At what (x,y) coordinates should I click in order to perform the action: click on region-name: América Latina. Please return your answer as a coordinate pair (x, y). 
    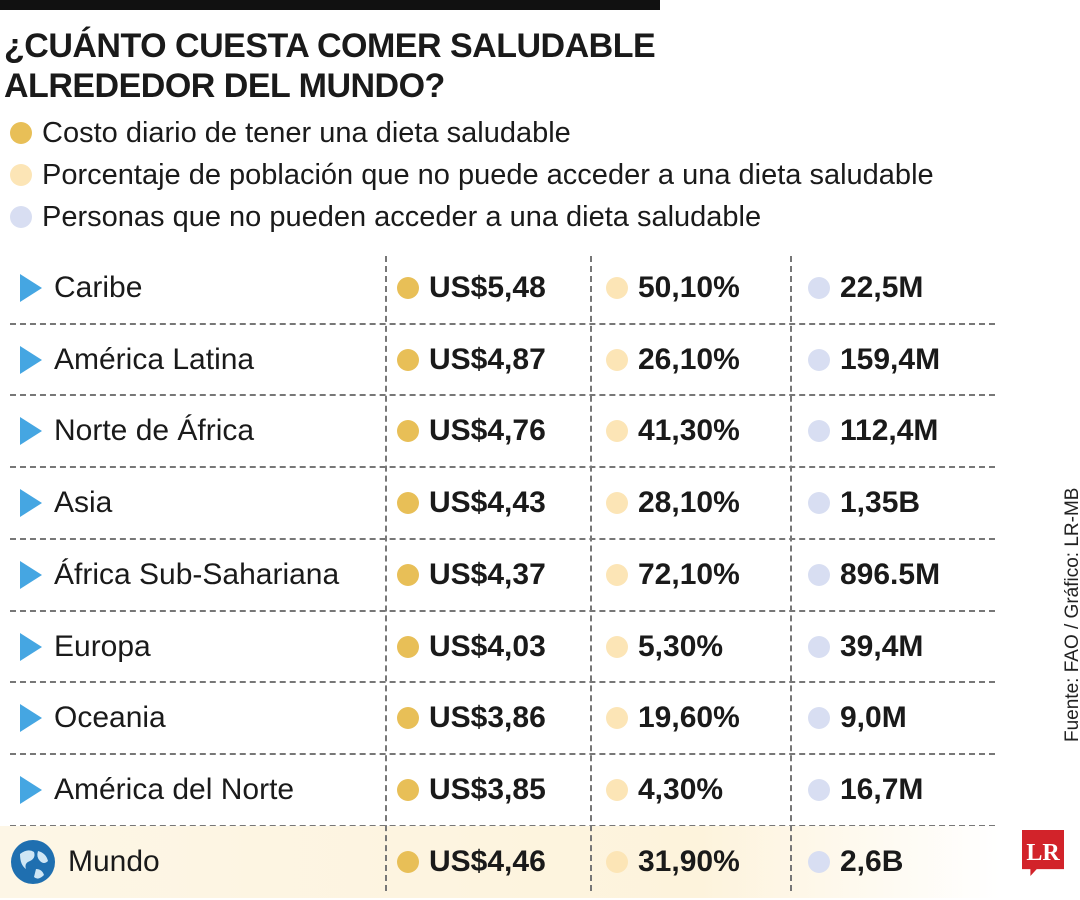
    Looking at the image, I should click on (154, 359).